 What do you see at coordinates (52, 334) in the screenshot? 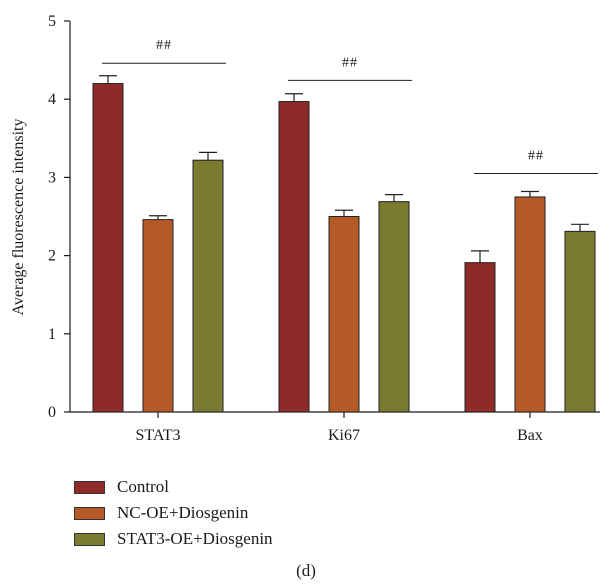
I see `y-tick-label: 1` at bounding box center [52, 334].